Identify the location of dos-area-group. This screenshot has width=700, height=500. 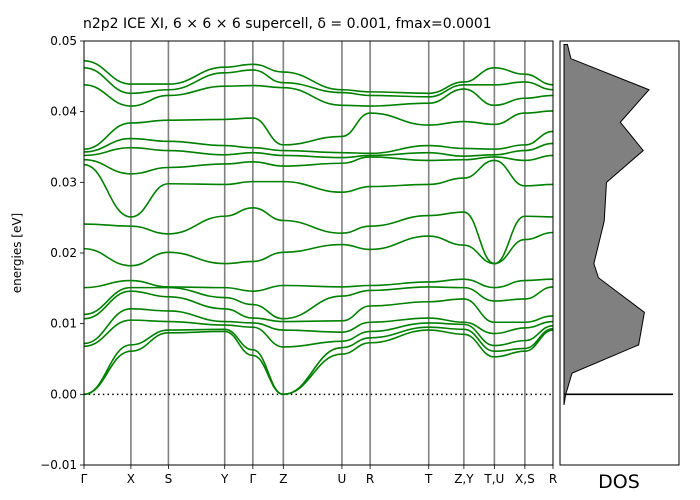
(618, 225).